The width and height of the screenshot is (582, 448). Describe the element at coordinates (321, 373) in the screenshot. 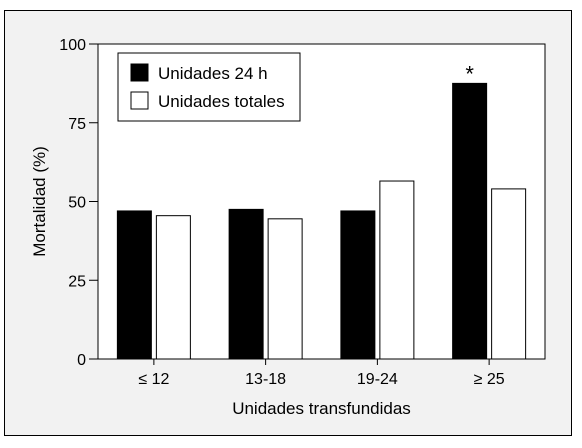

I see `x-axis: ≤ 12 13-18 19-24 ≥ 25` at that location.